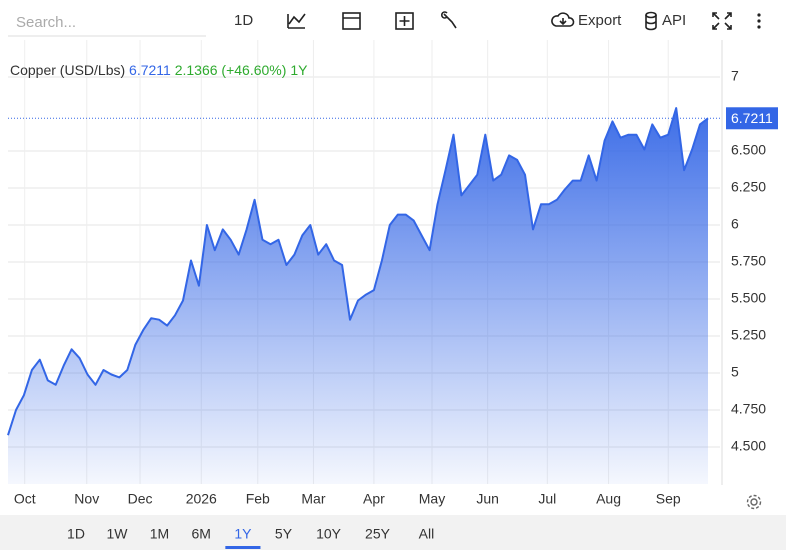 Image resolution: width=786 pixels, height=550 pixels. What do you see at coordinates (748, 187) in the screenshot?
I see `y-tick-label: 6.250` at bounding box center [748, 187].